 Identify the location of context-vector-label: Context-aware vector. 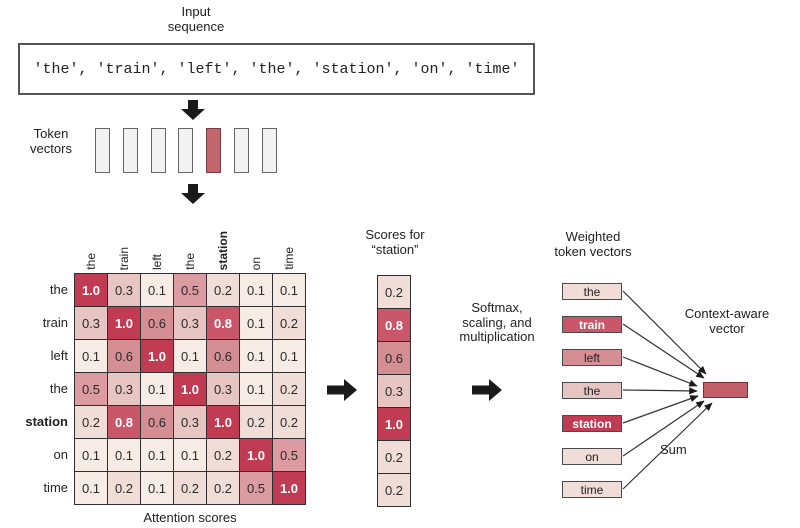
(727, 321).